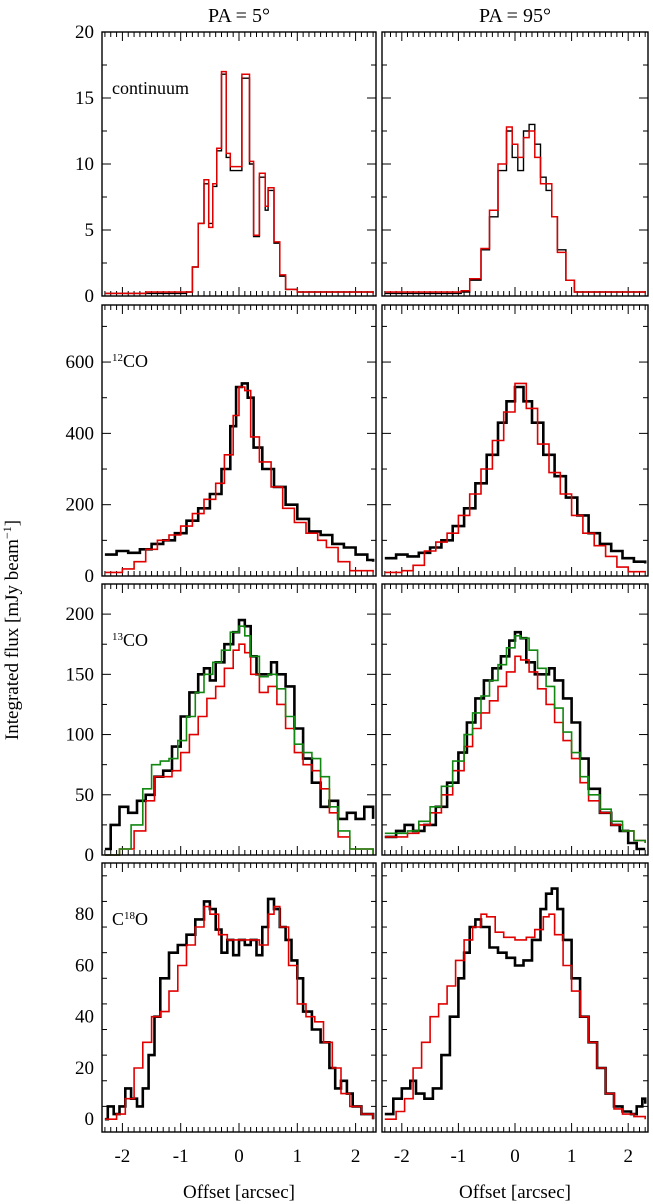  What do you see at coordinates (80, 362) in the screenshot?
I see `y-tick-label: 600` at bounding box center [80, 362].